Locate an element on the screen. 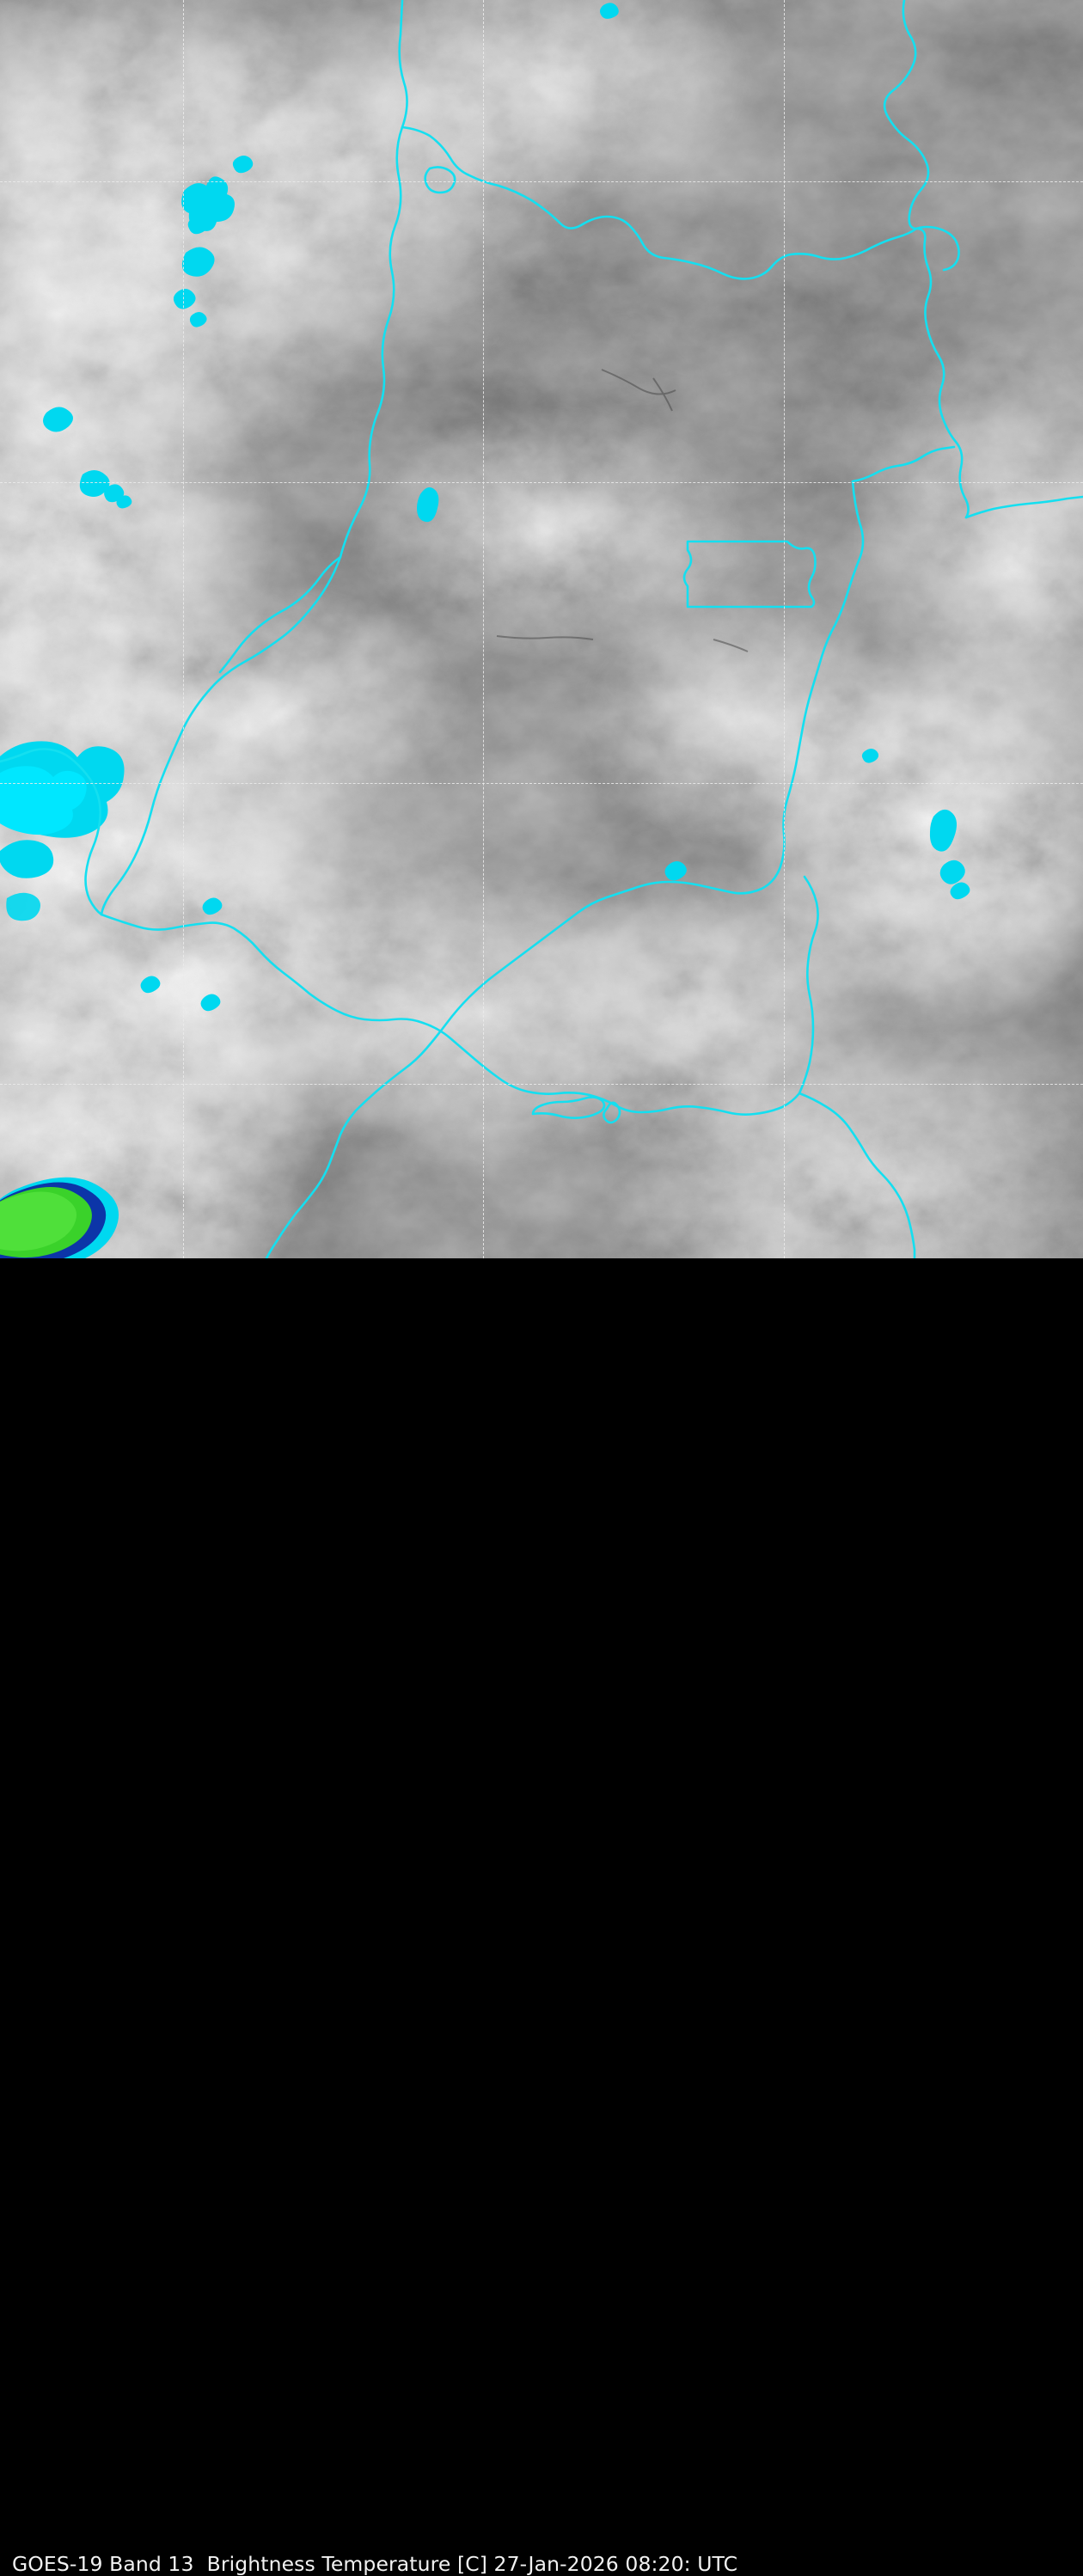  boundary-spur-southwest is located at coordinates (280, 614).